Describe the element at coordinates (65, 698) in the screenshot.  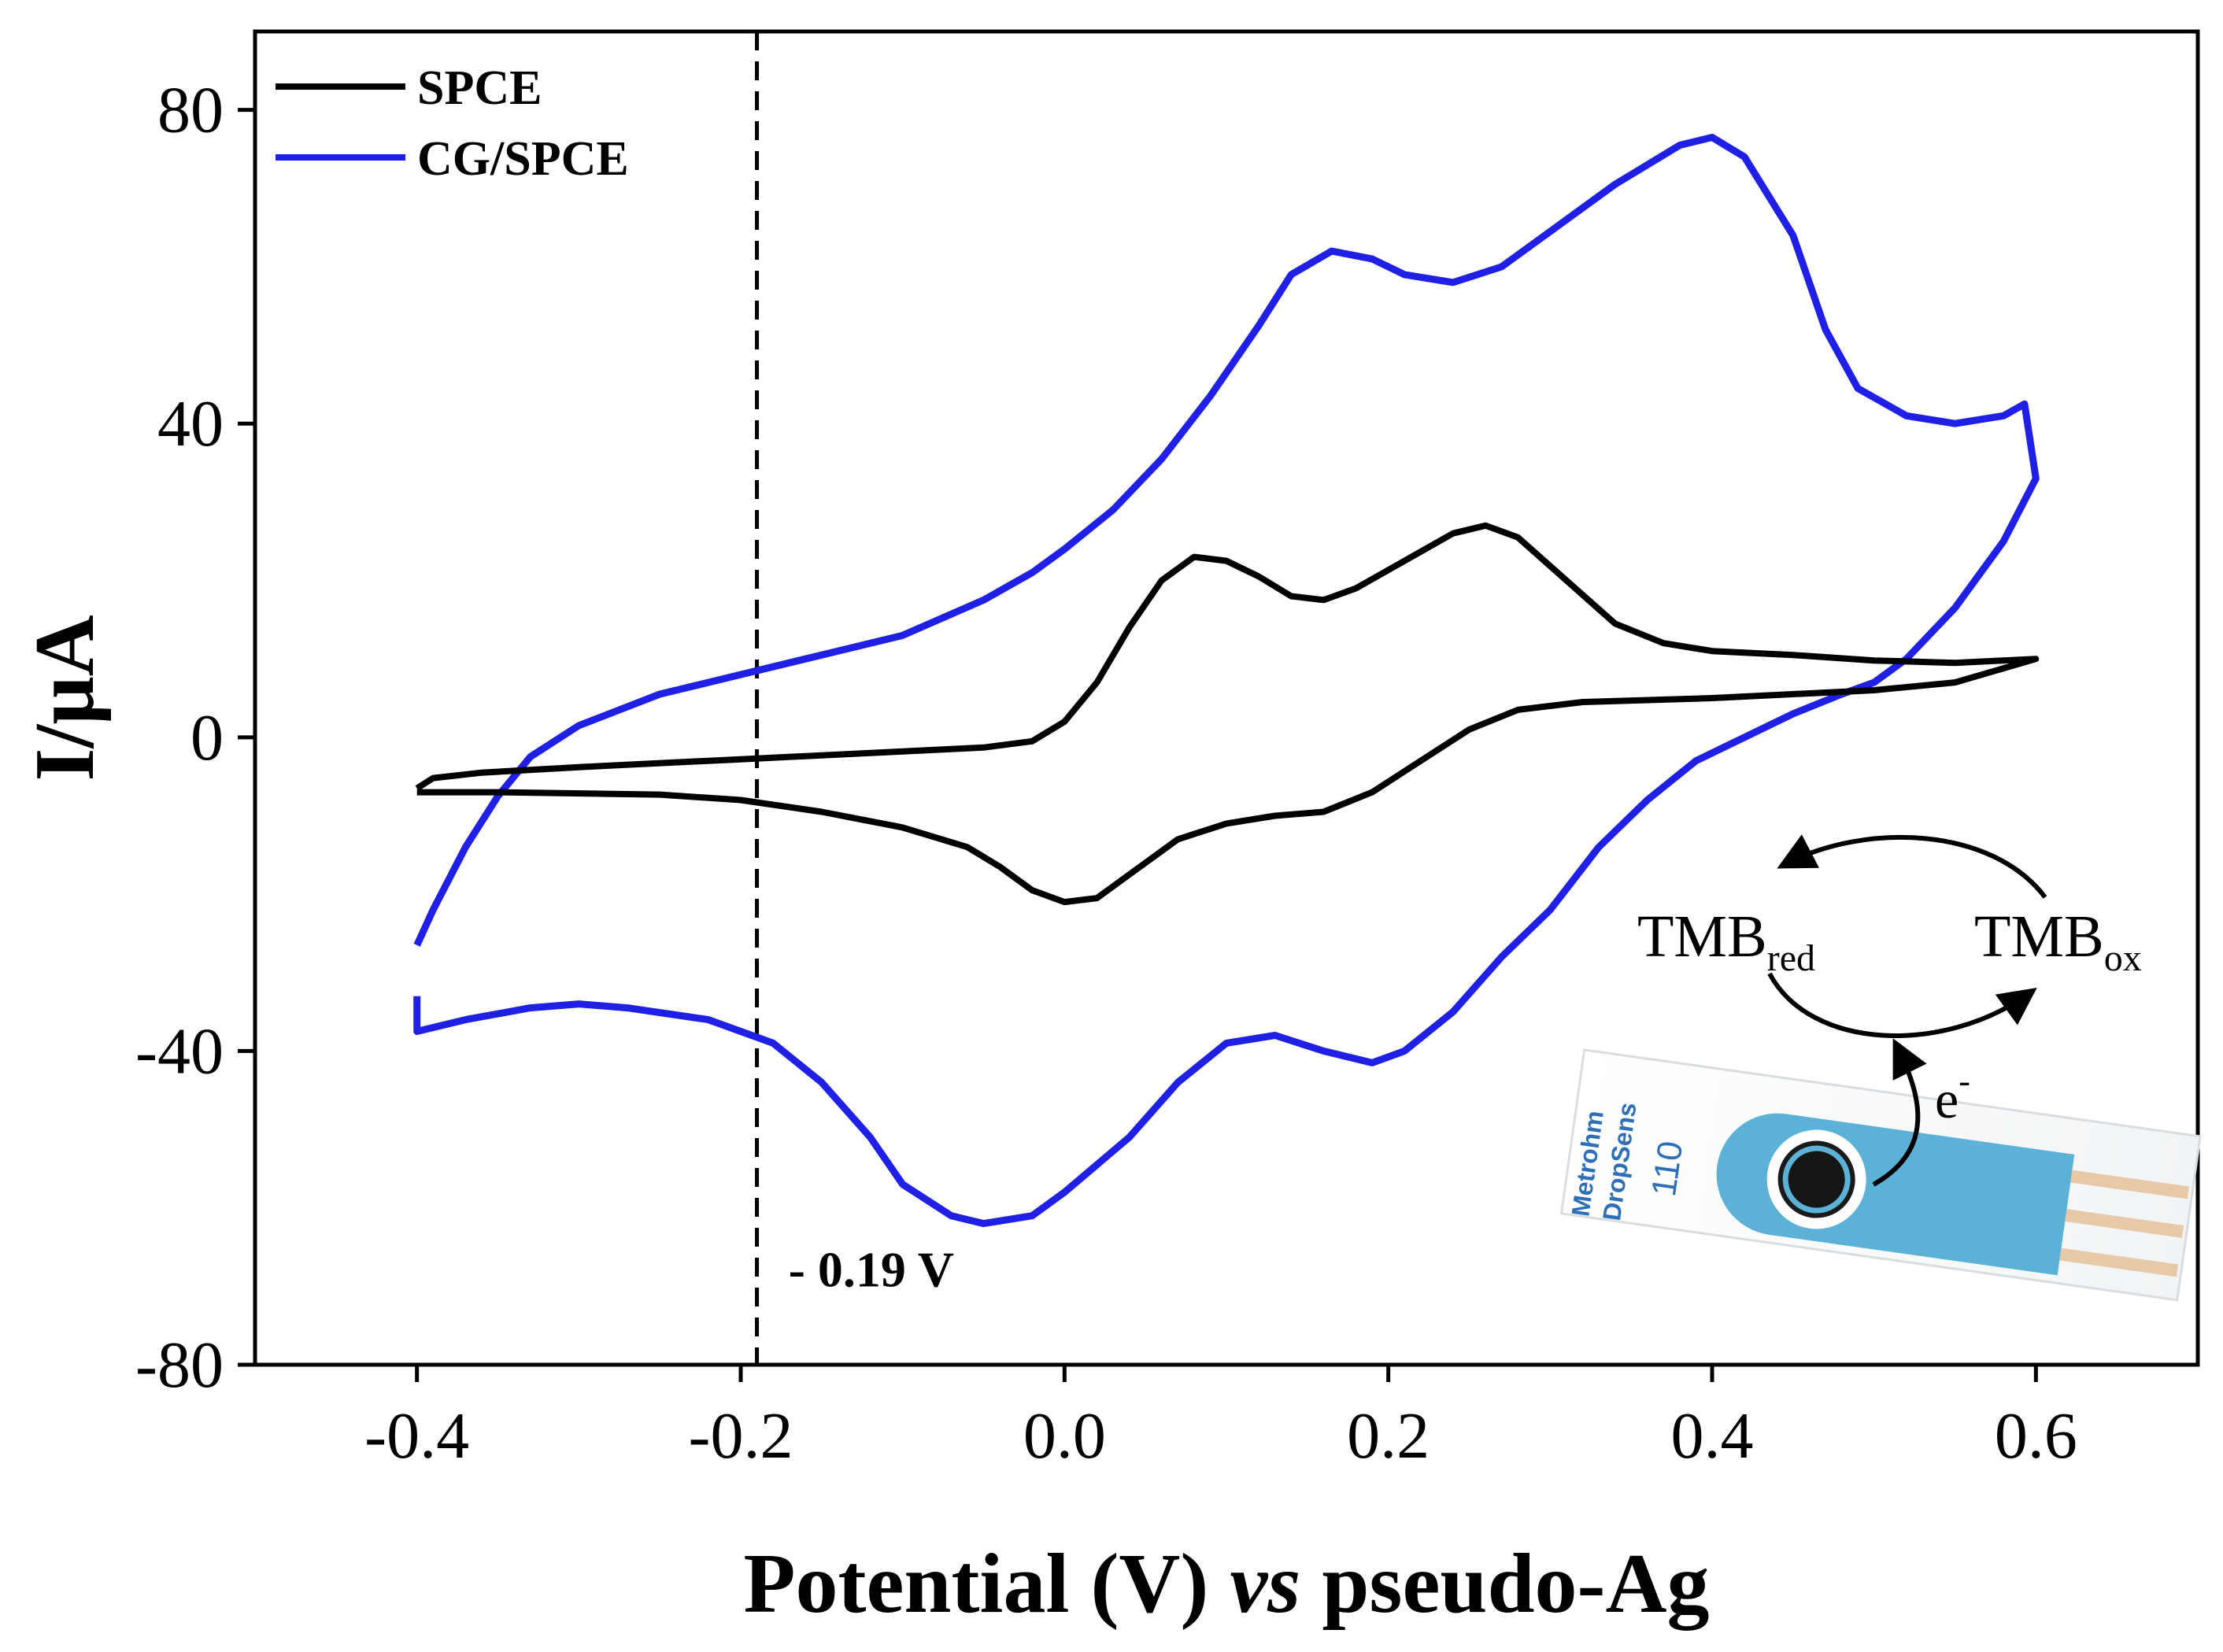
I see `y-axis-title: I/μA` at that location.